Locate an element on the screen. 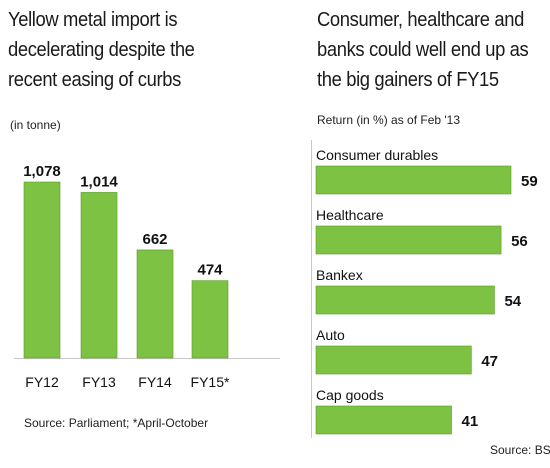 The width and height of the screenshot is (550, 468). returns-title-line-2: banks could well end up as is located at coordinates (423, 50).